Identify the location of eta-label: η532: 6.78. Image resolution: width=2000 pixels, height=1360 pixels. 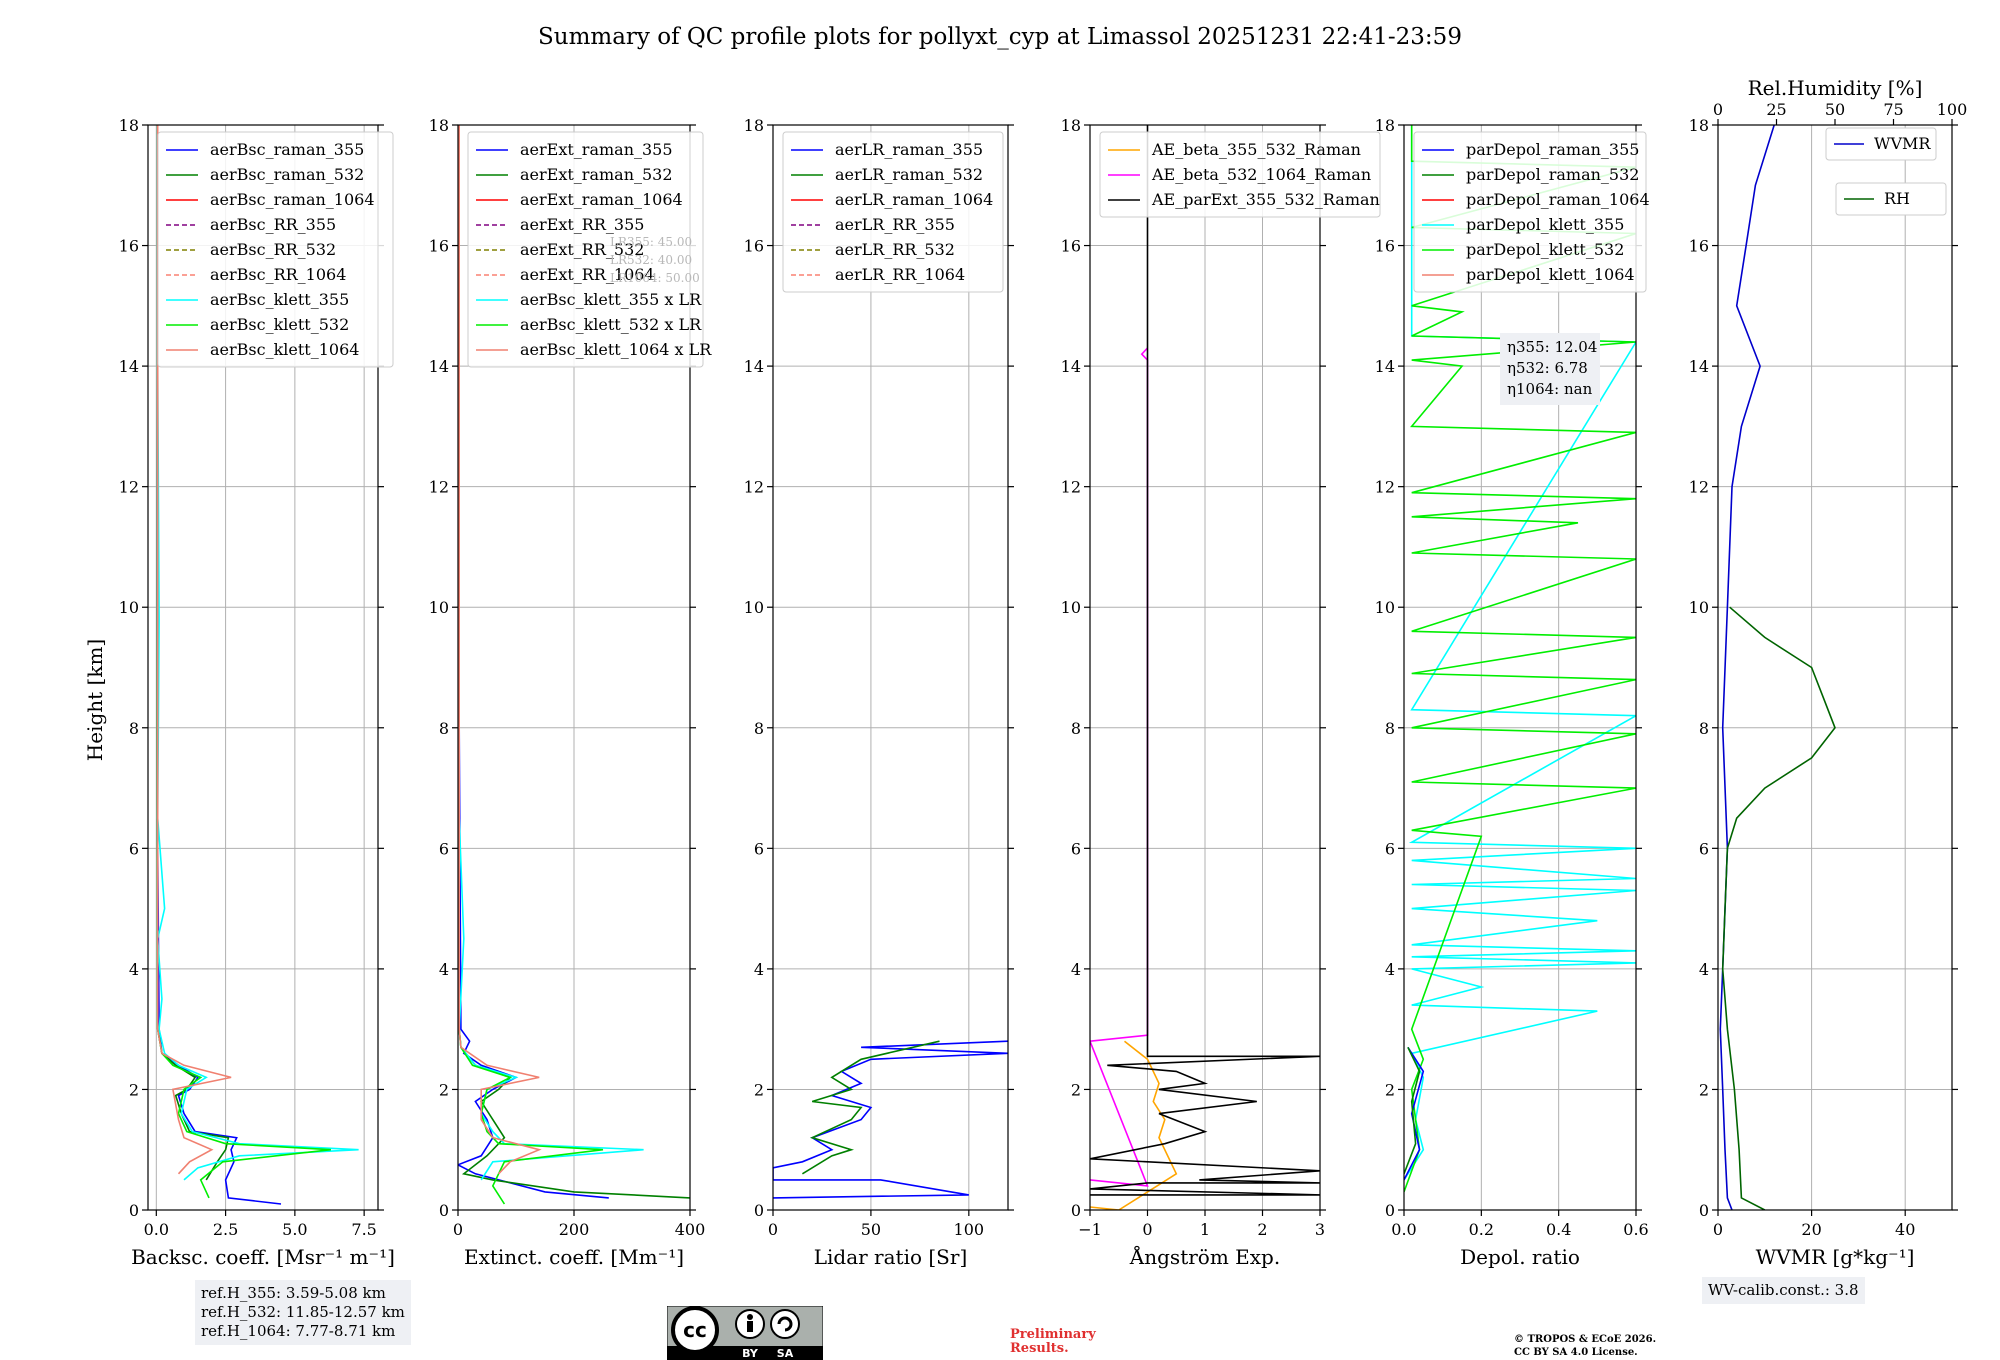
(1547, 368).